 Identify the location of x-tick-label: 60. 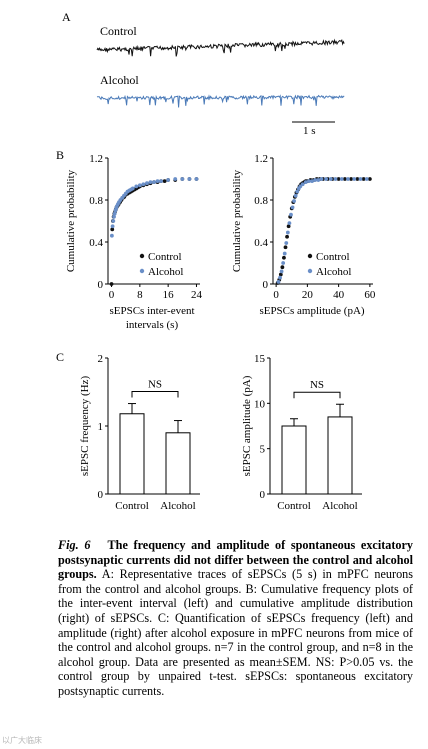
(370, 295).